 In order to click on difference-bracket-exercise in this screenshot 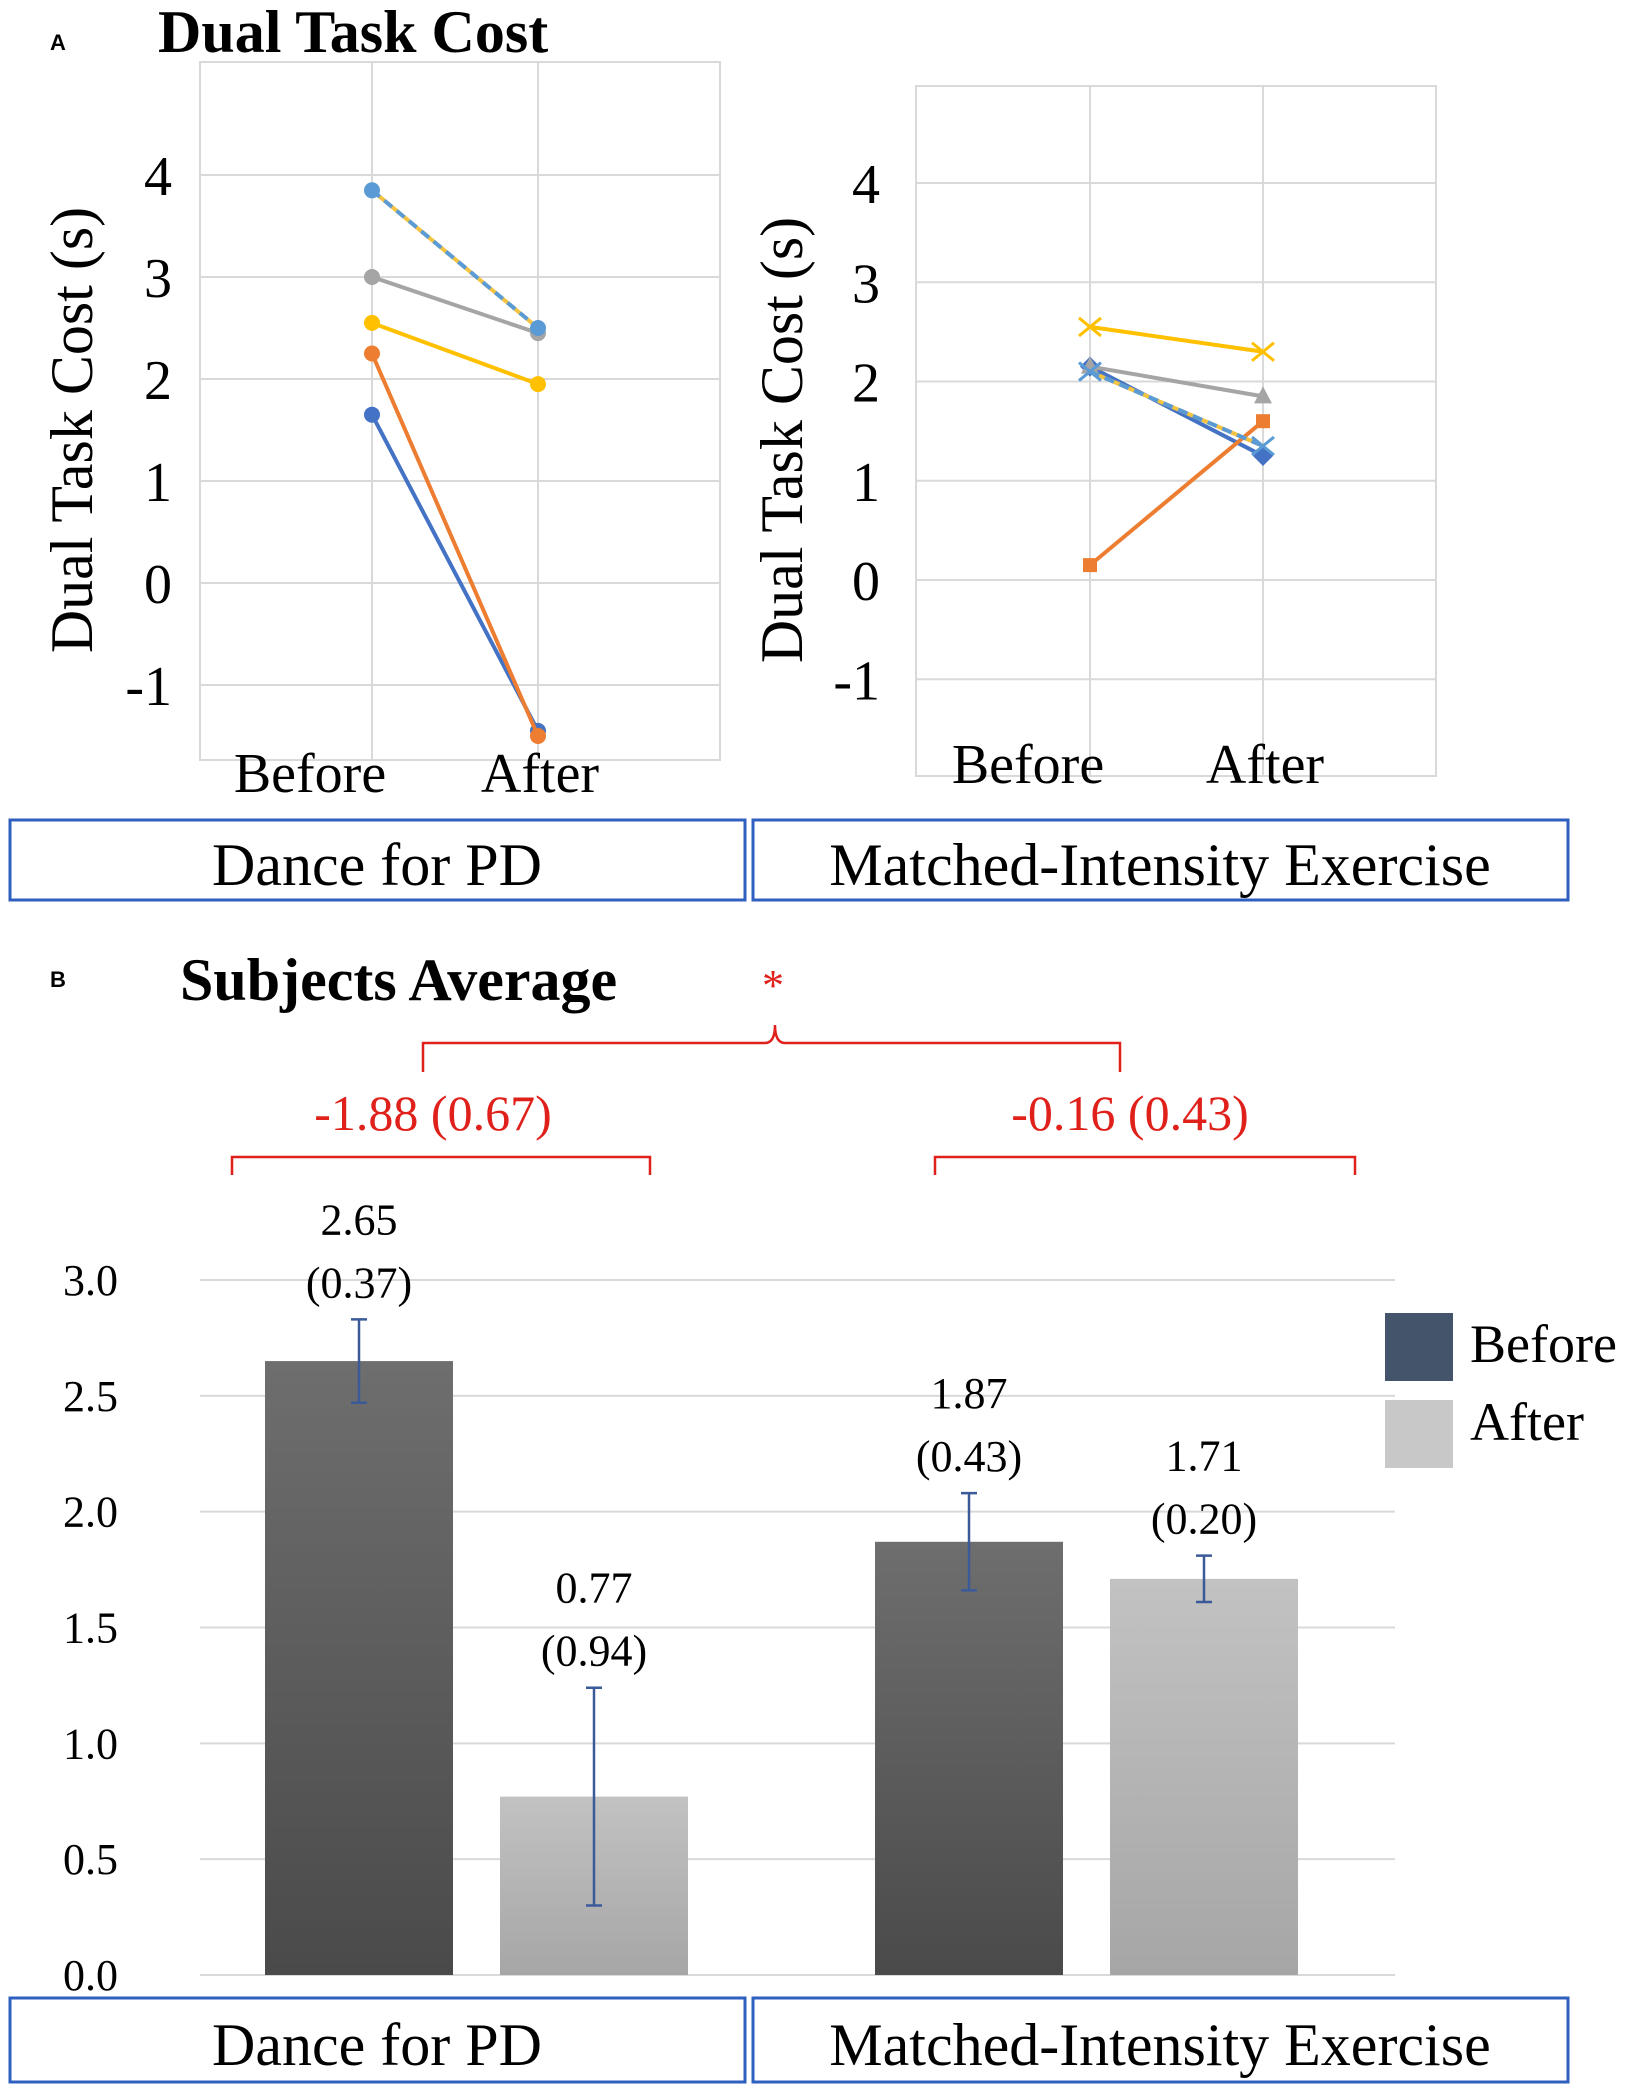, I will do `click(1145, 1165)`.